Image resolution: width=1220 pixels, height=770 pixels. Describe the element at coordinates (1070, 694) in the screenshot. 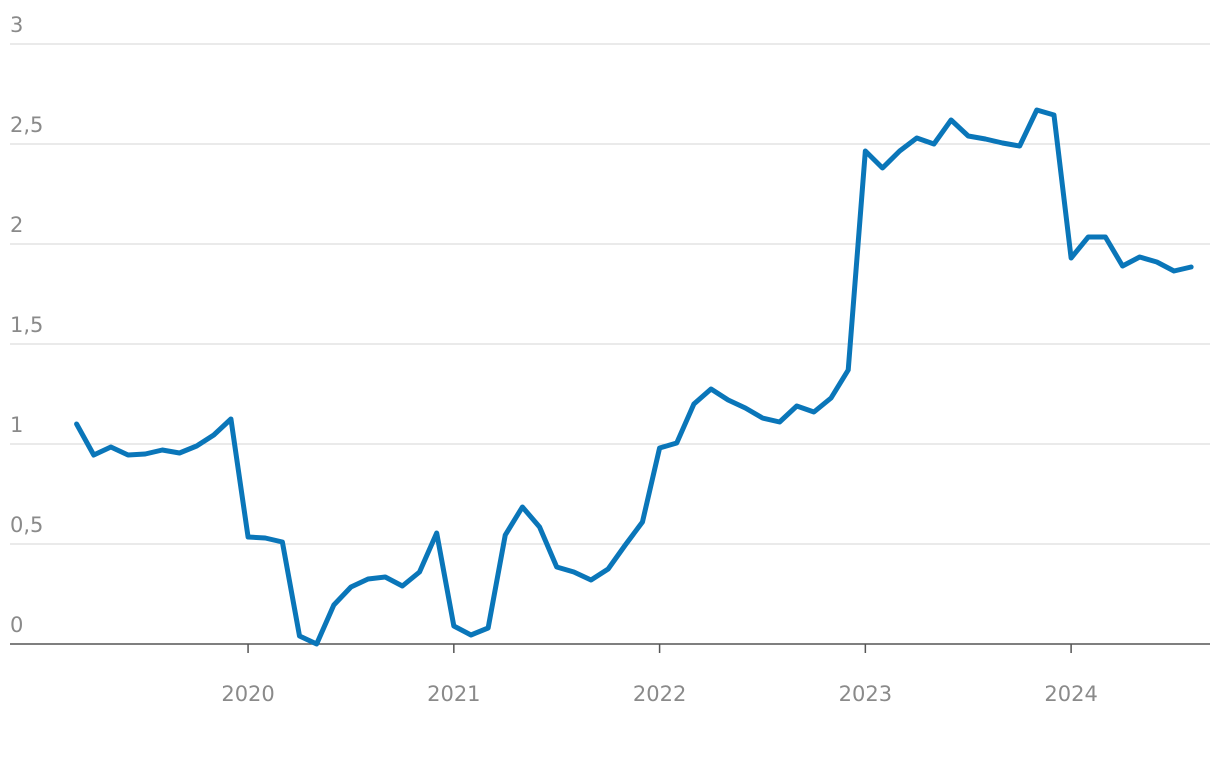

I see `x-tick-label: 2024` at that location.